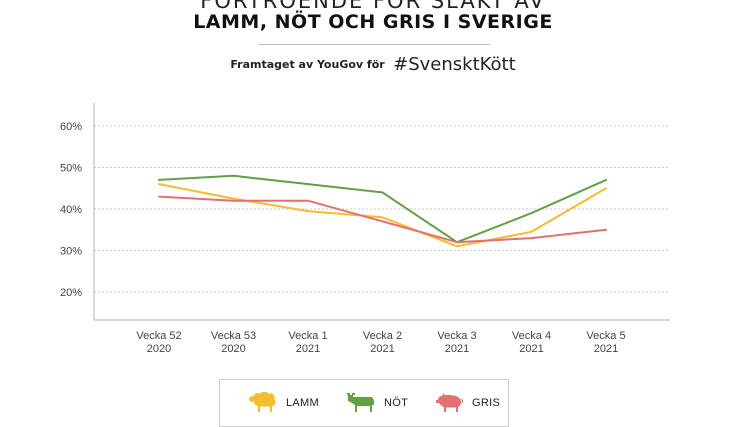 The height and width of the screenshot is (427, 746). What do you see at coordinates (373, 6) in the screenshot?
I see `chart-title-line-1: FÖRTROENDE FÖR SLAKT AV` at bounding box center [373, 6].